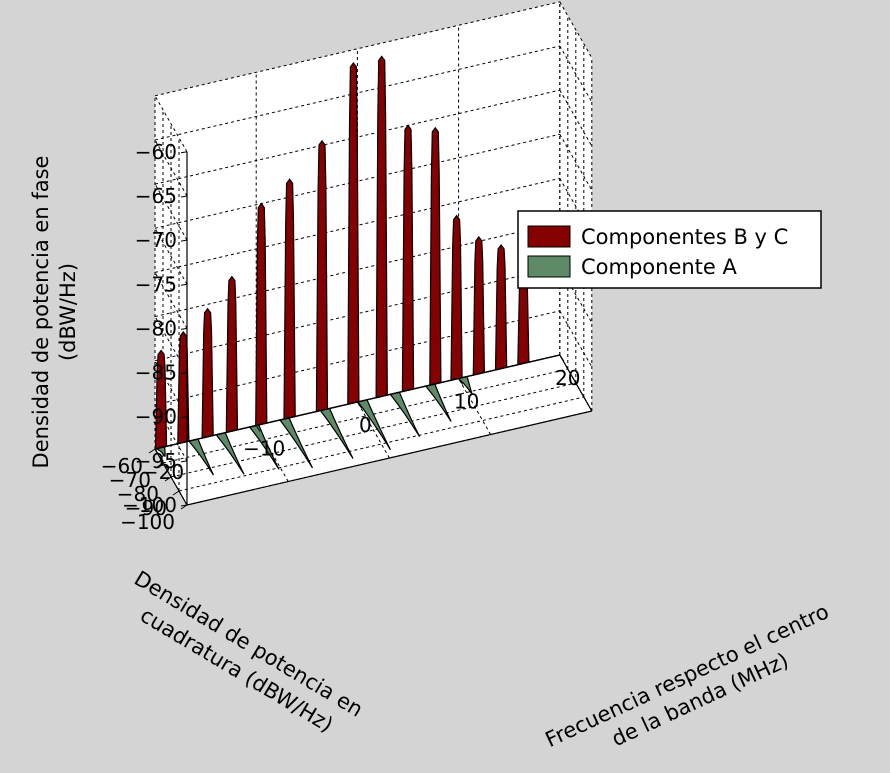 The image size is (890, 773). I want to click on z-tick-label: −90, so click(156, 417).